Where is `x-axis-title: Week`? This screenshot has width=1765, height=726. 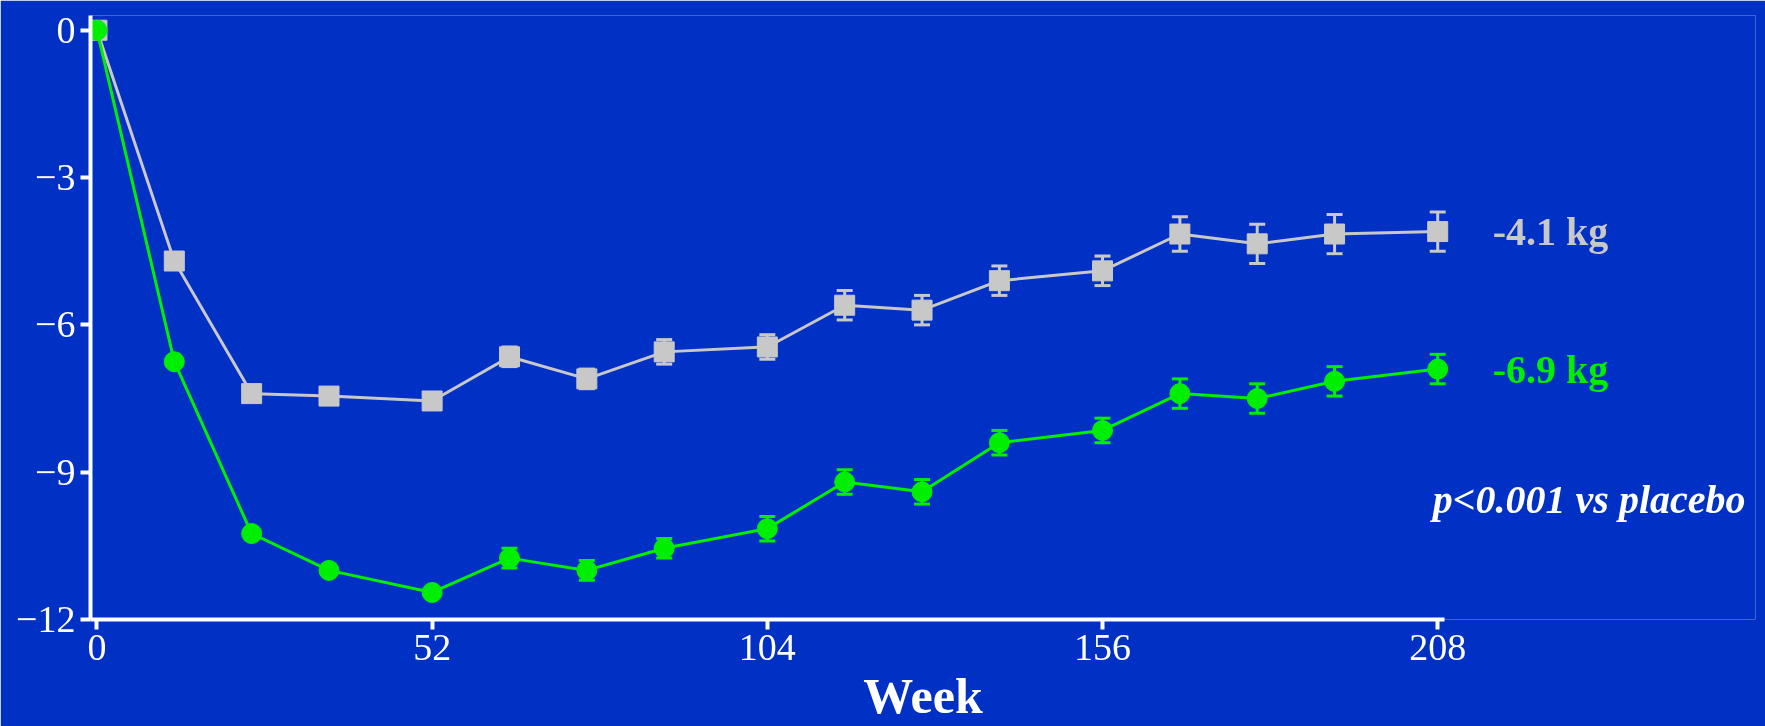 x-axis-title: Week is located at coordinates (923, 695).